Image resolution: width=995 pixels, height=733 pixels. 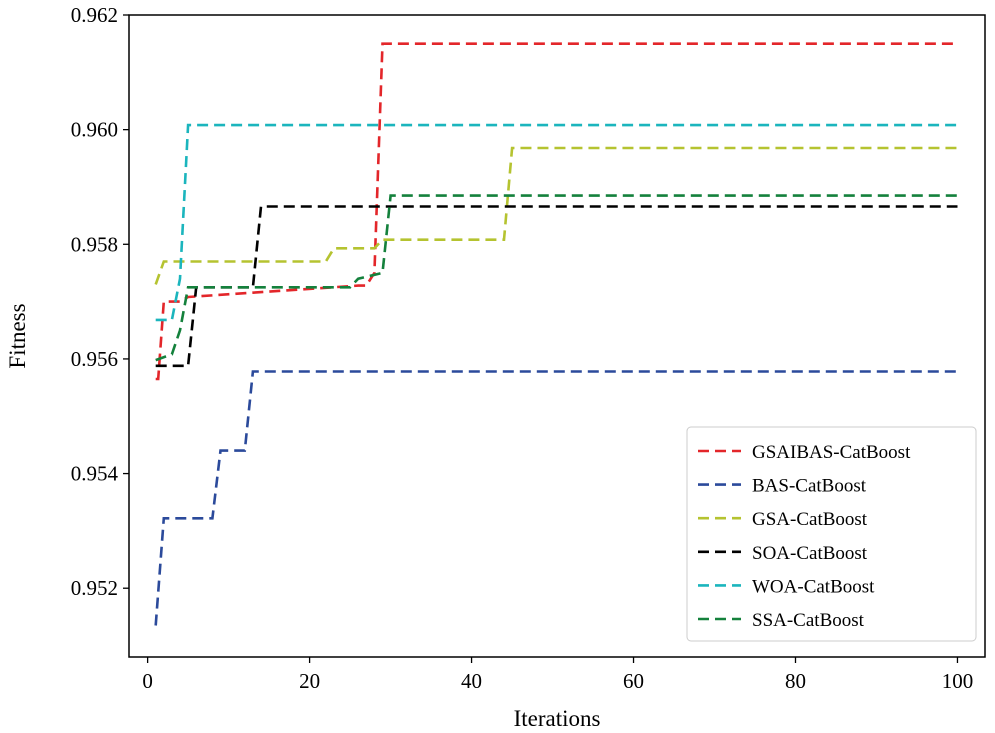 What do you see at coordinates (309, 681) in the screenshot?
I see `x-tick-label: 20` at bounding box center [309, 681].